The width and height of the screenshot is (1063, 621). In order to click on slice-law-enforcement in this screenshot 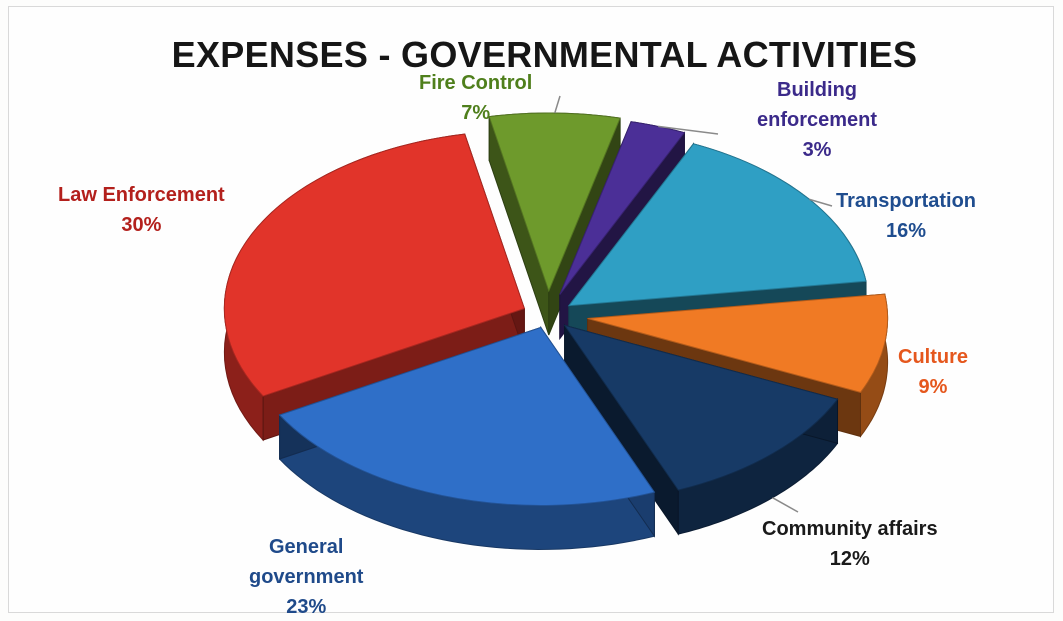, I will do `click(374, 265)`.